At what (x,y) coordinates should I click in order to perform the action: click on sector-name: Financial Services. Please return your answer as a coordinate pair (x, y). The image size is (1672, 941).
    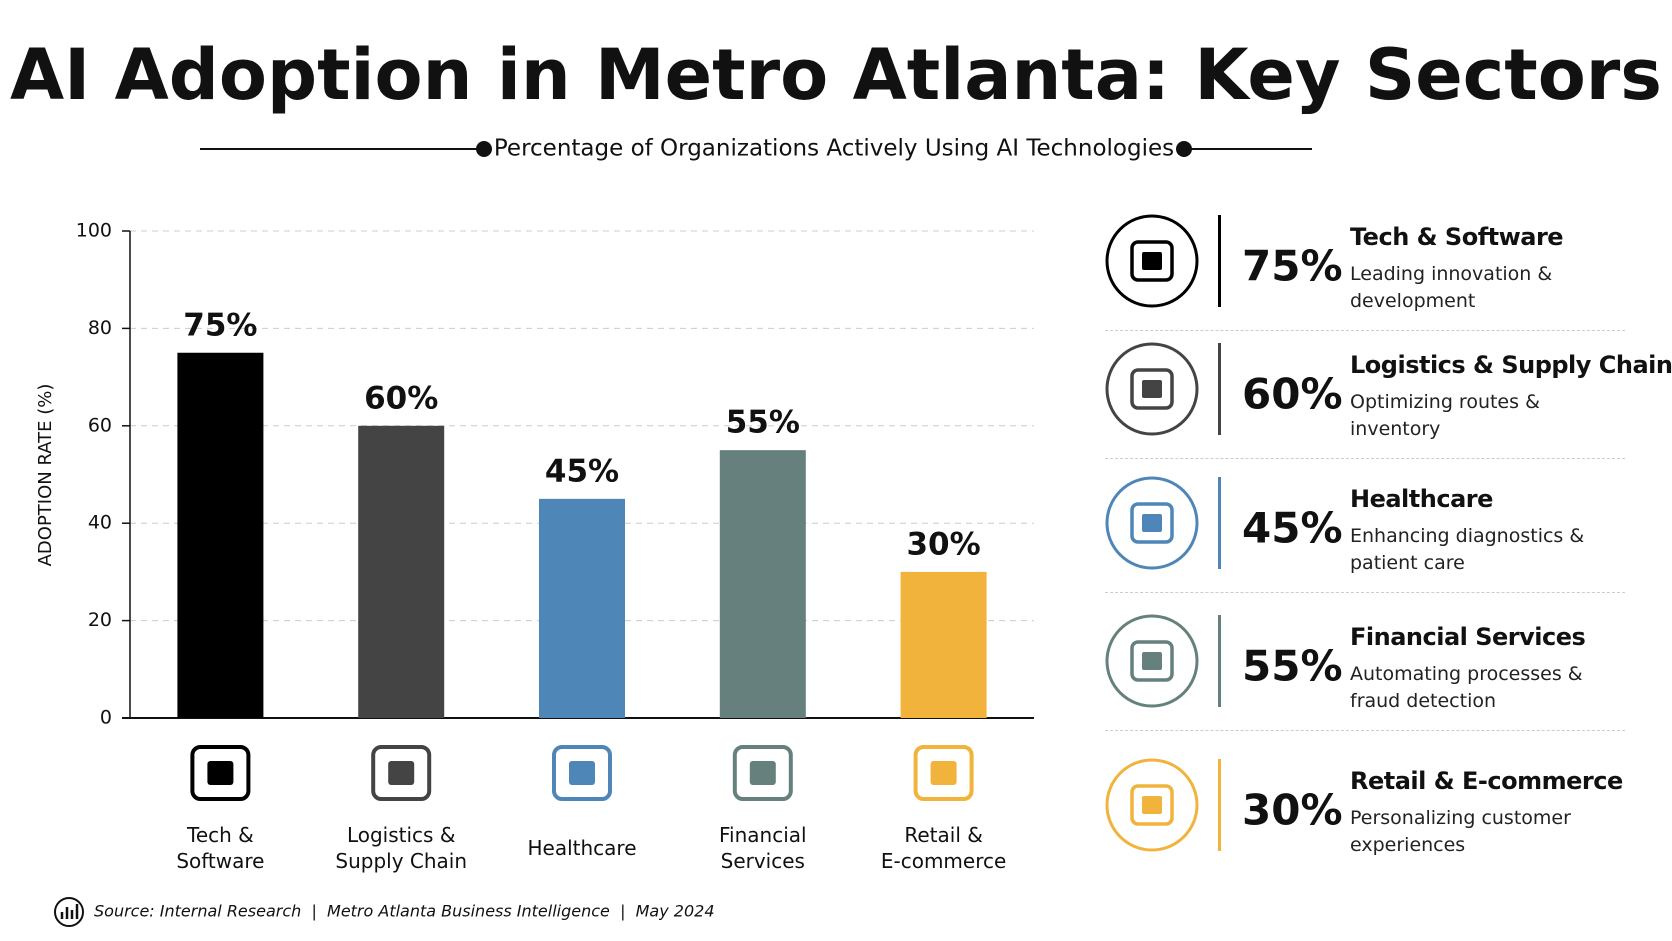
    Looking at the image, I should click on (1468, 637).